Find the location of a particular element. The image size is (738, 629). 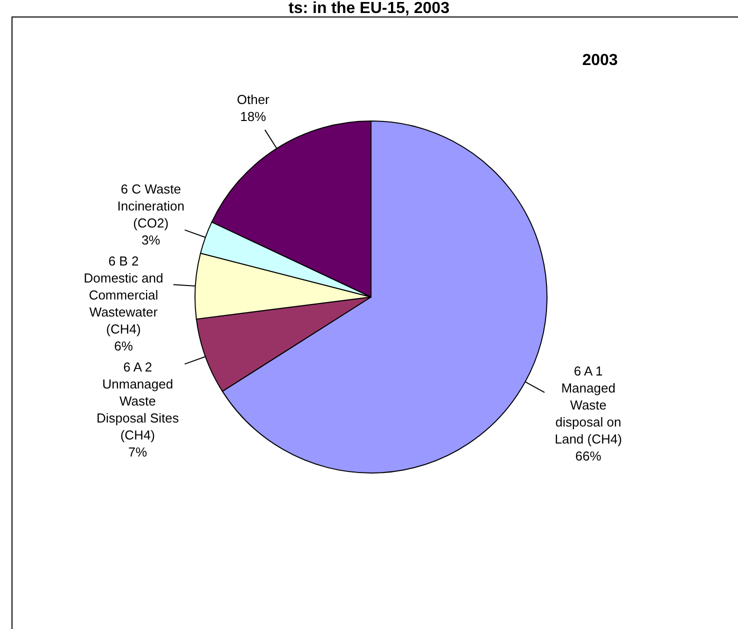

slice-label: 6 B 2 Domestic and Commercial Wastewater (CH4) is located at coordinates (124, 295).